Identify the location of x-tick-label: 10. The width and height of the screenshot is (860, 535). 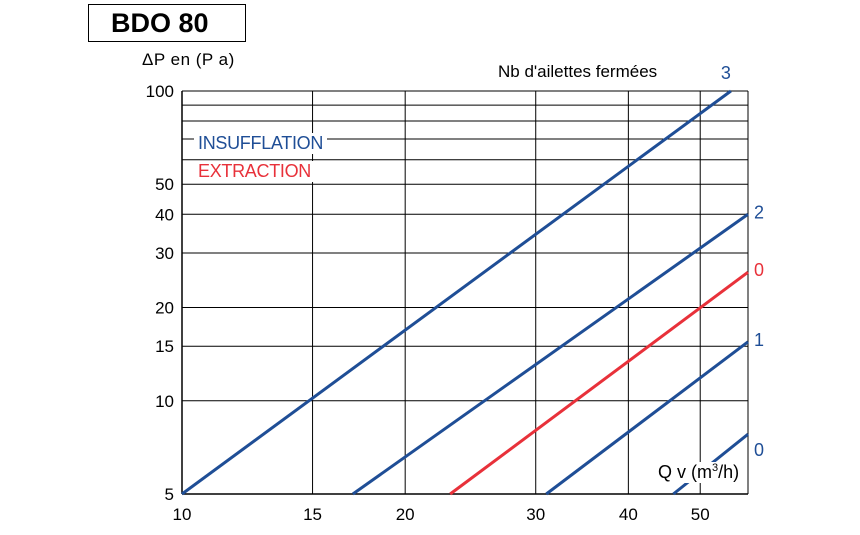
(182, 514).